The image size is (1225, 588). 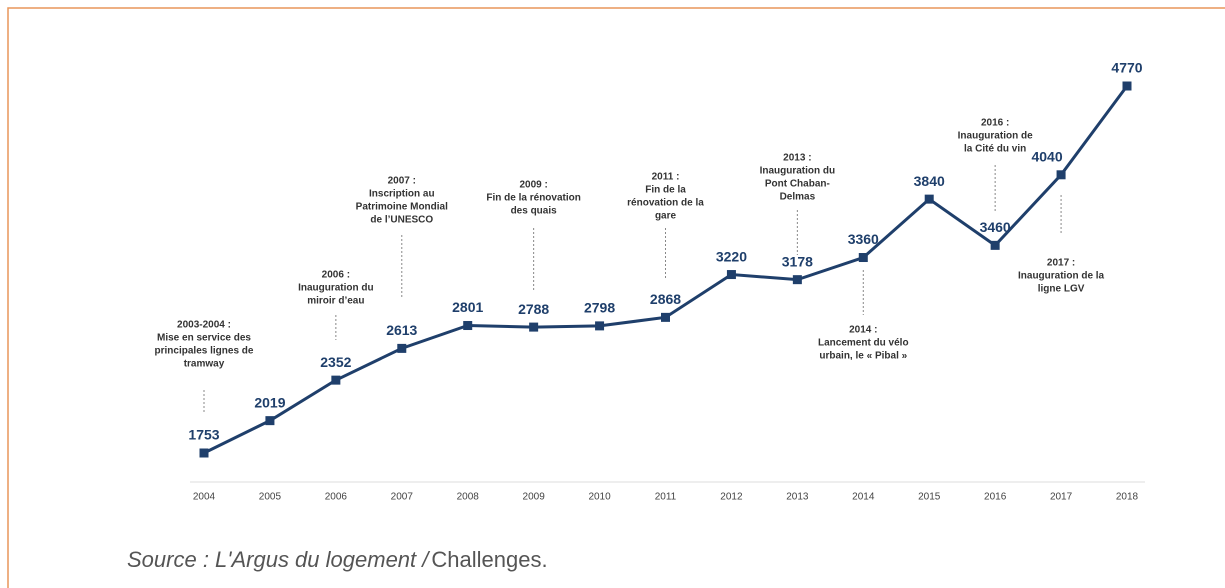 I want to click on annotation-text: 2011 :, so click(x=666, y=177).